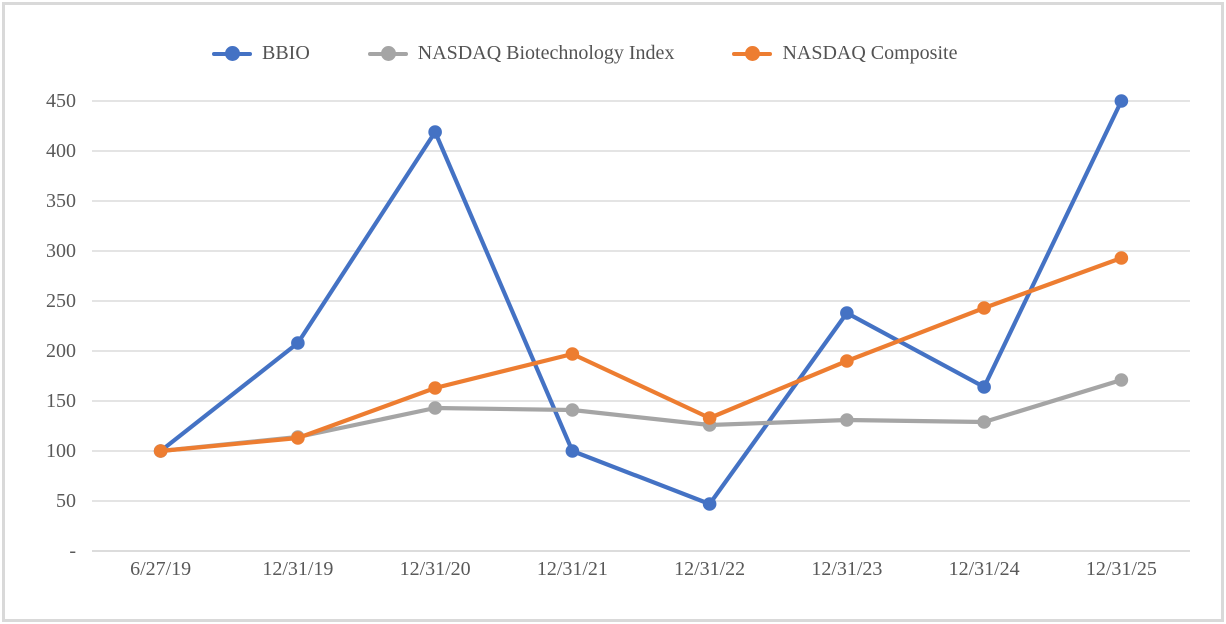 The height and width of the screenshot is (624, 1226). Describe the element at coordinates (61, 201) in the screenshot. I see `y-tick-label: 350` at that location.